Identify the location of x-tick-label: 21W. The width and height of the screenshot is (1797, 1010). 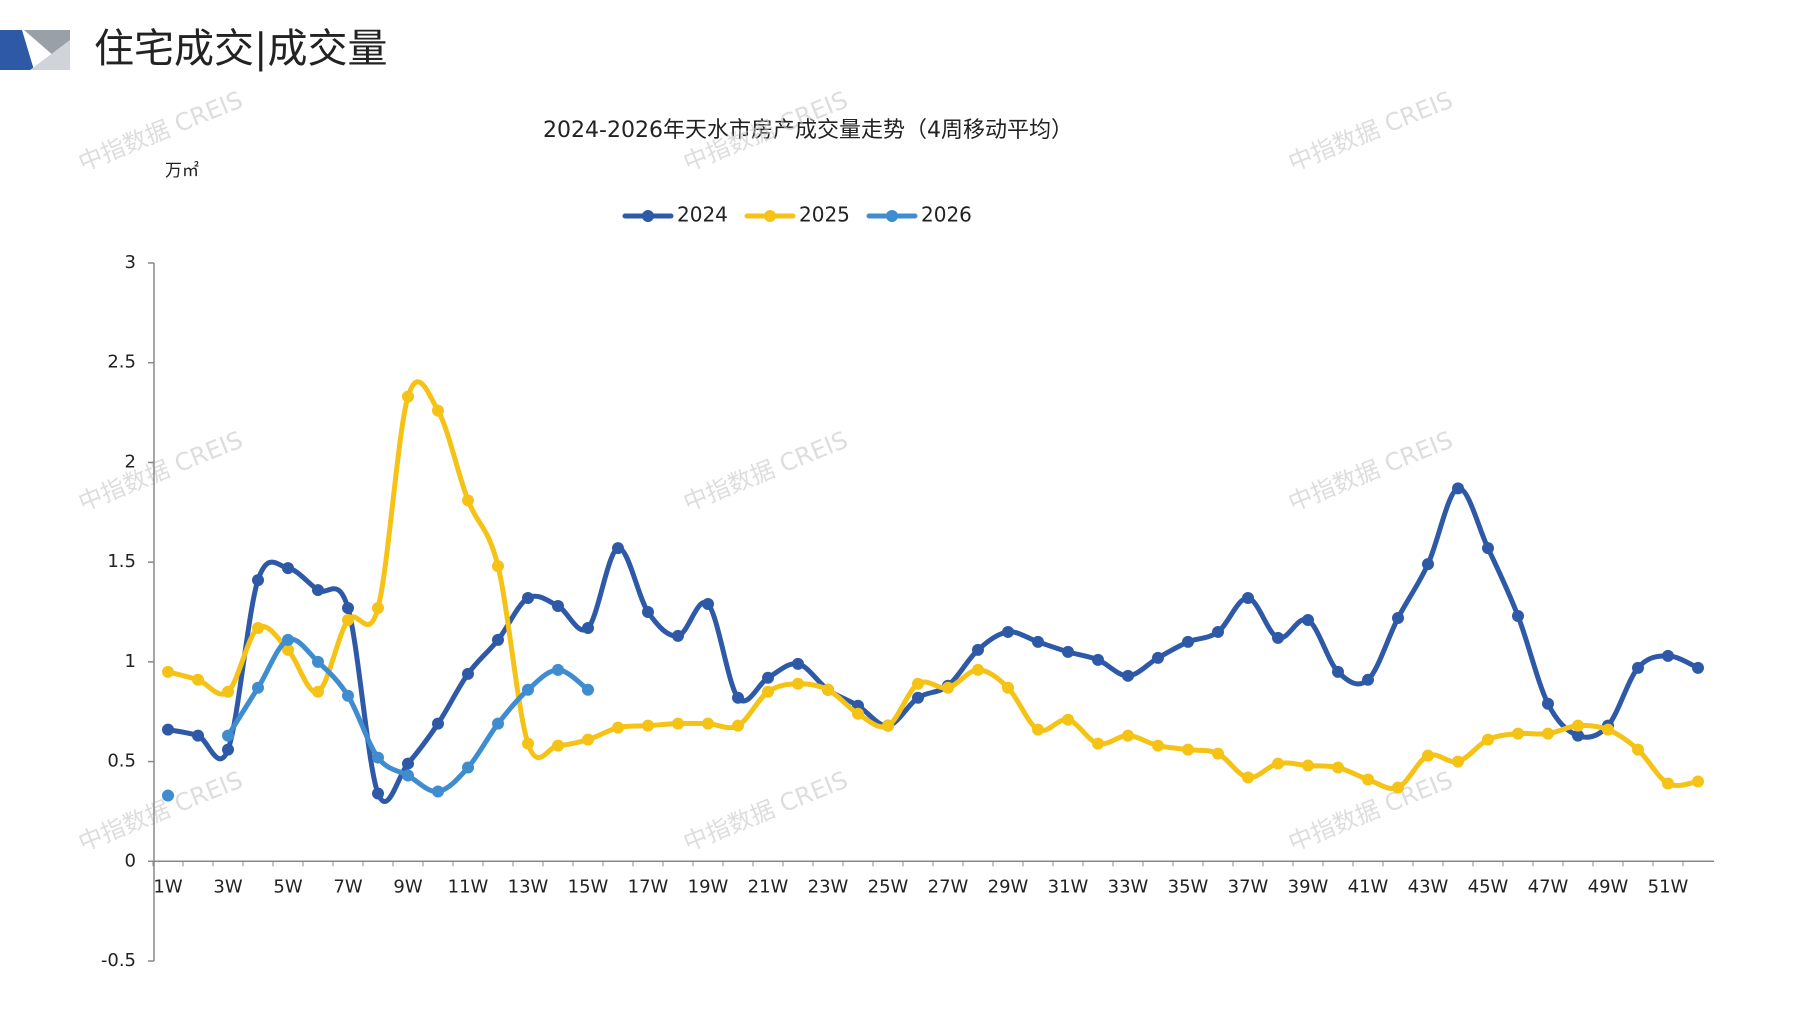
(768, 886).